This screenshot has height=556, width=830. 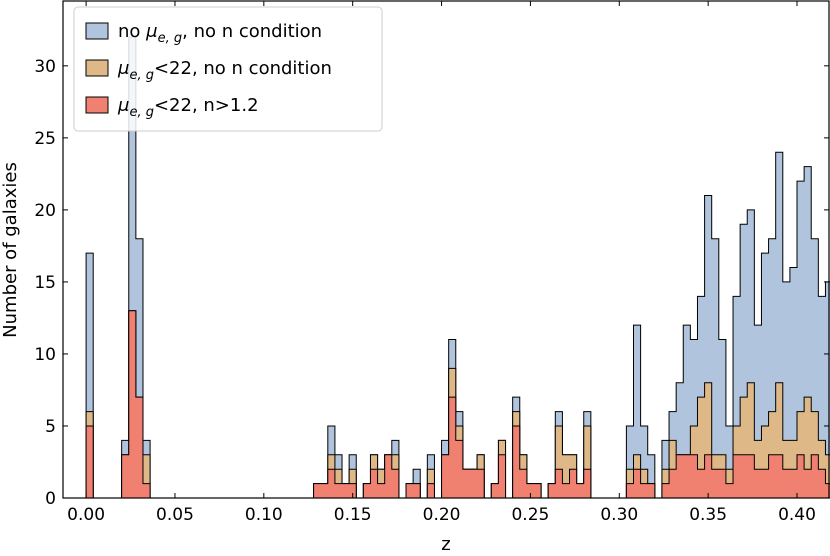 What do you see at coordinates (353, 515) in the screenshot?
I see `x-tick-label: 0.15` at bounding box center [353, 515].